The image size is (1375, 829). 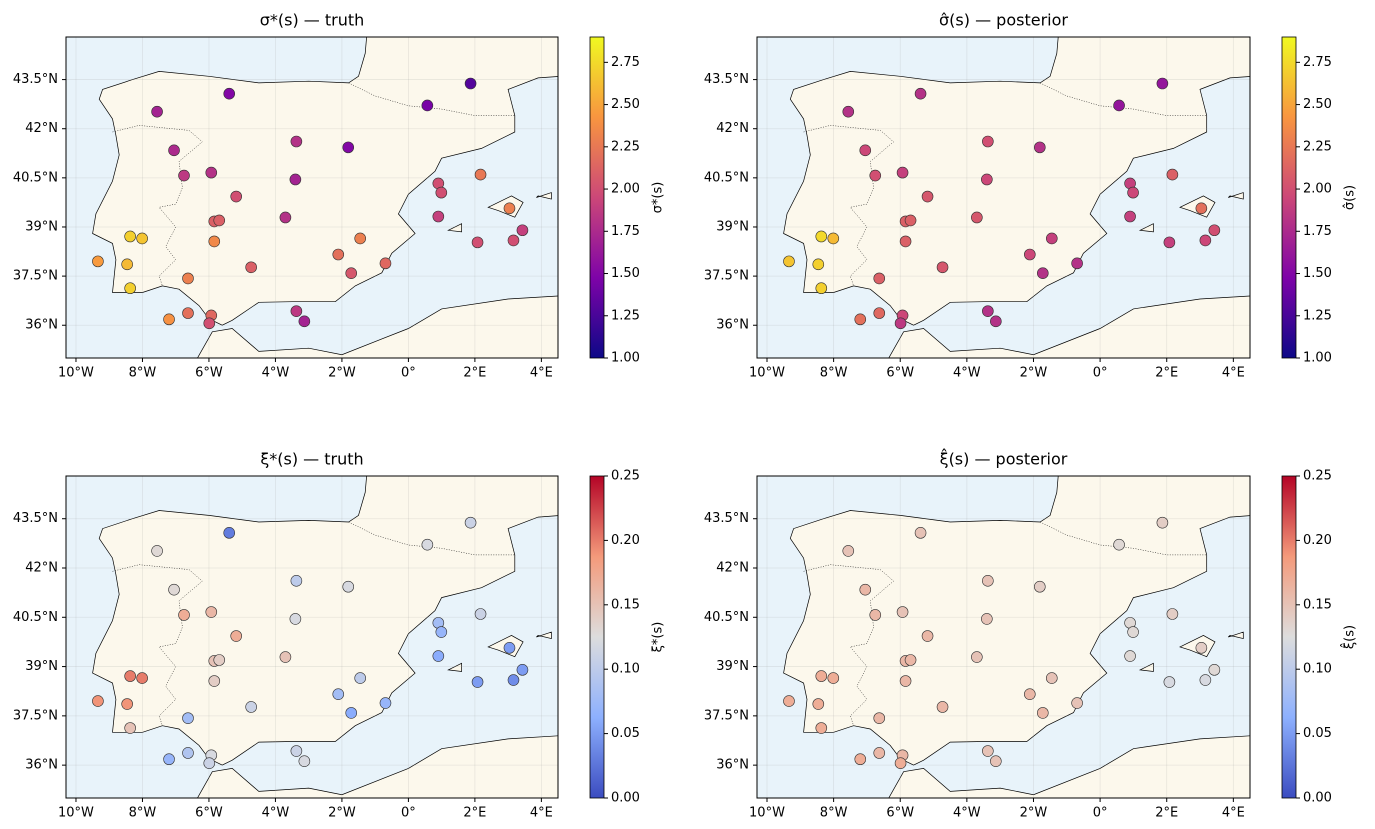 I want to click on colorbar-tick-label: 0.05, so click(x=625, y=733).